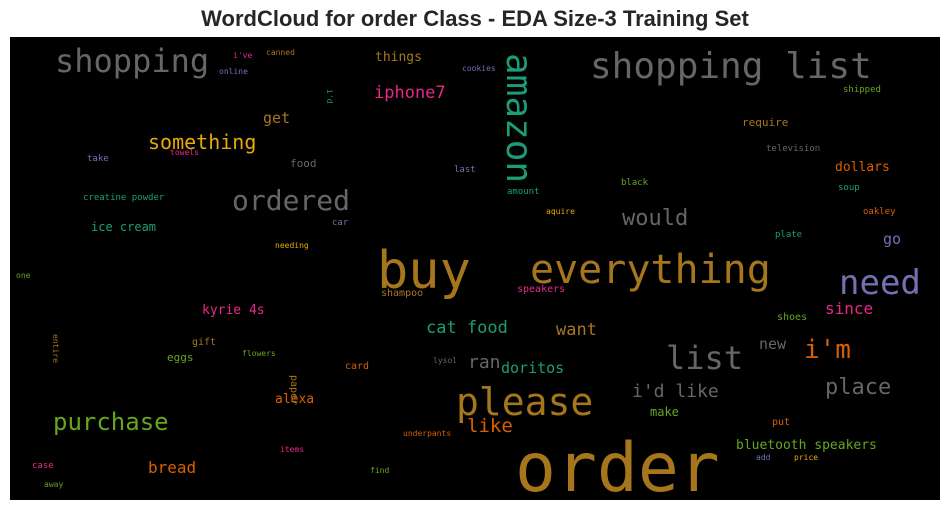  What do you see at coordinates (892, 239) in the screenshot?
I see `word-go: go` at bounding box center [892, 239].